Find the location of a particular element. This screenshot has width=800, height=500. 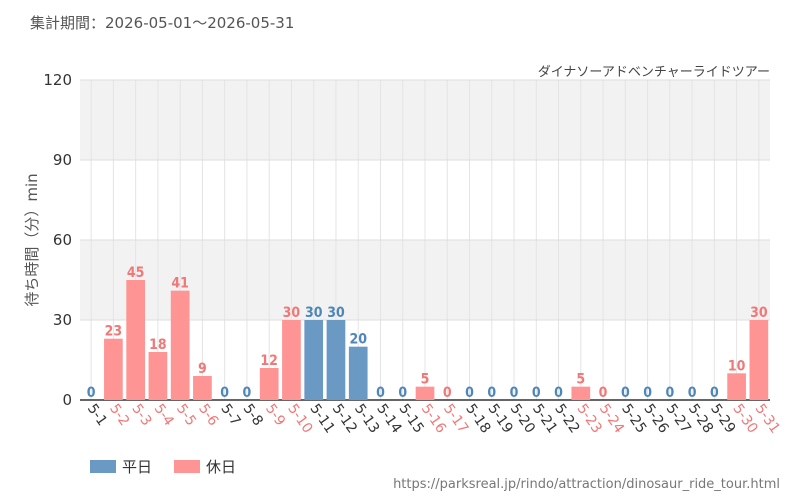

value-label: 41 is located at coordinates (180, 284).